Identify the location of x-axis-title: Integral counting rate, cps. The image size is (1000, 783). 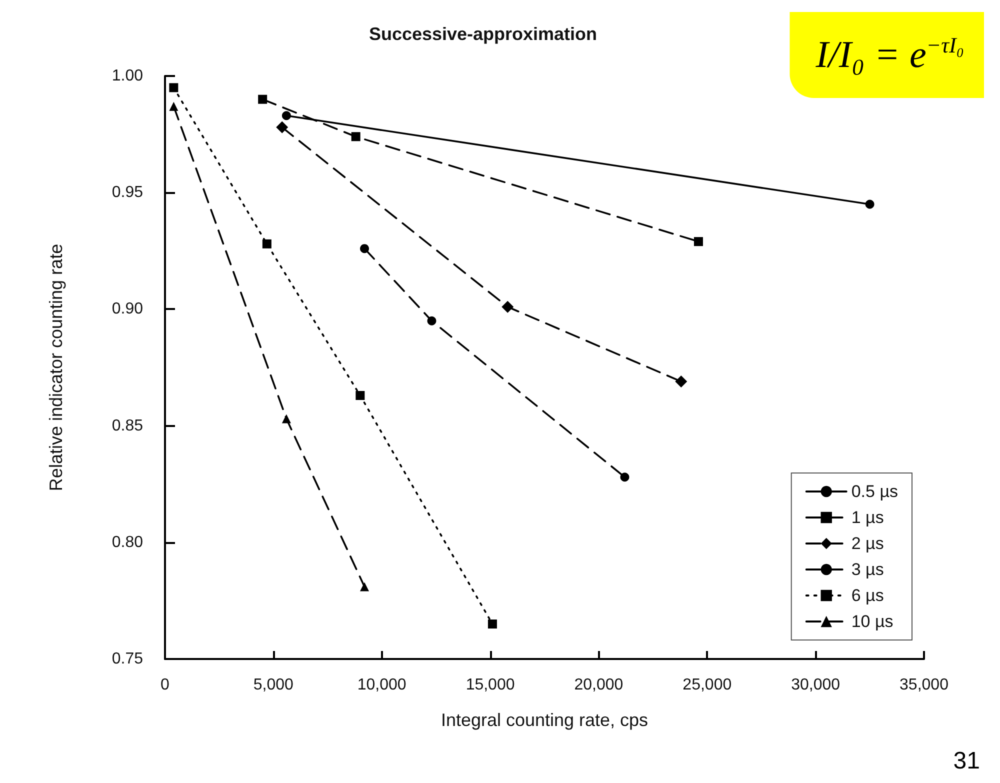
(544, 720).